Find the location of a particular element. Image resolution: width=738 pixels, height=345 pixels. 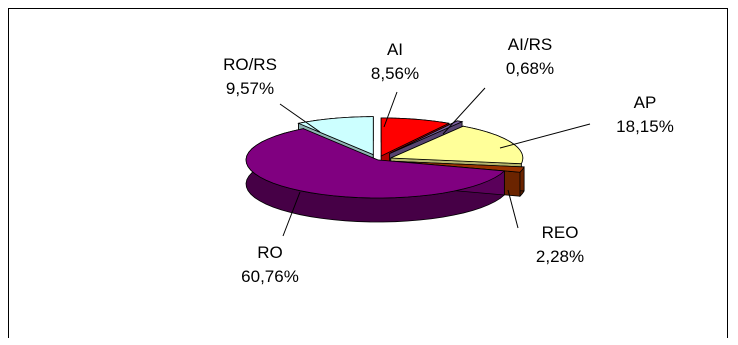

slice-name-label: RO is located at coordinates (270, 252).